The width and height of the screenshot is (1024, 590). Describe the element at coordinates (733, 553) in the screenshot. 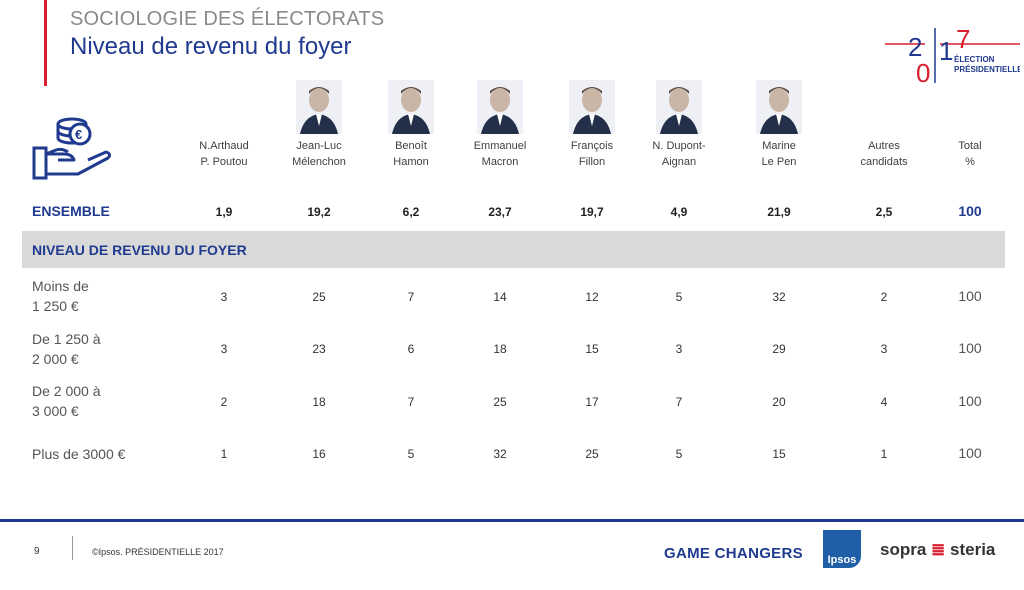

I see `tagline: GAME CHANGERS` at that location.